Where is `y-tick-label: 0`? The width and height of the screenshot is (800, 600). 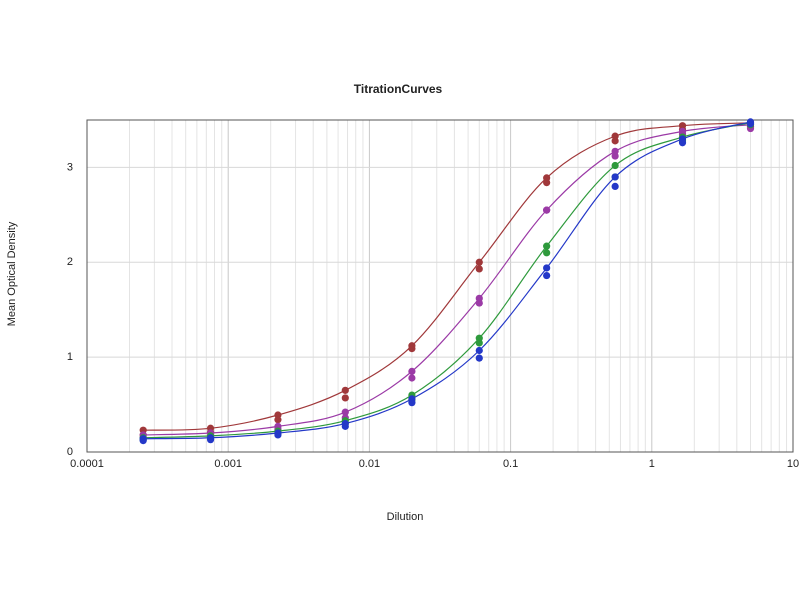 y-tick-label: 0 is located at coordinates (70, 452).